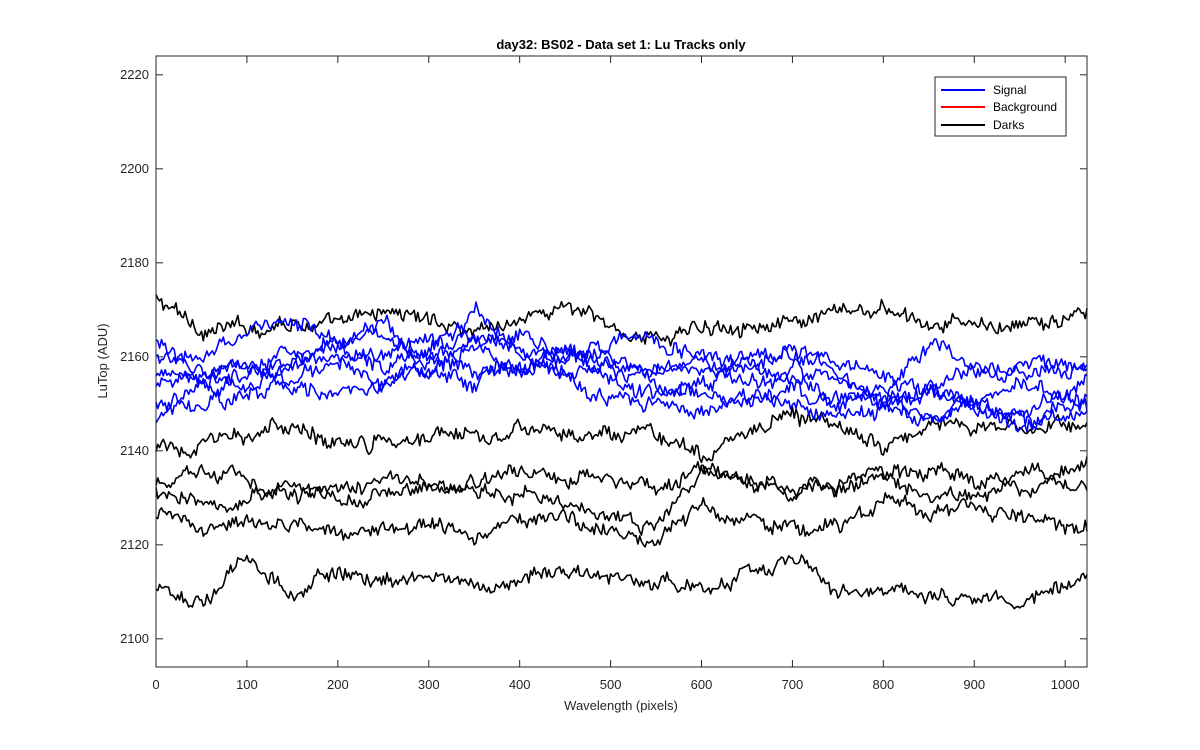 Image resolution: width=1200 pixels, height=750 pixels. I want to click on x-axis-label: Wavelength (pixels), so click(621, 705).